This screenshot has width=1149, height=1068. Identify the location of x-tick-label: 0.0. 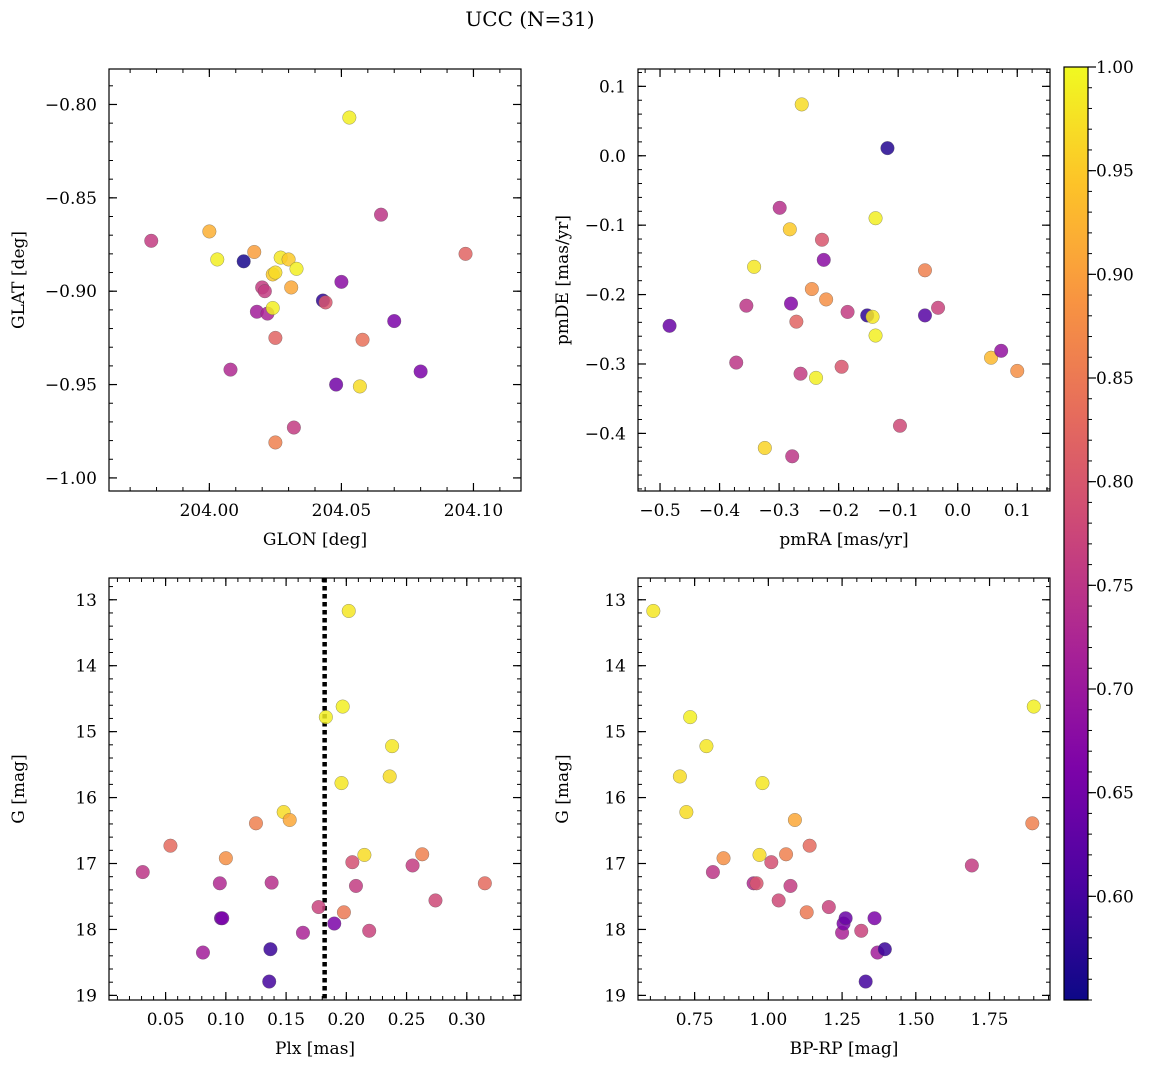
(957, 511).